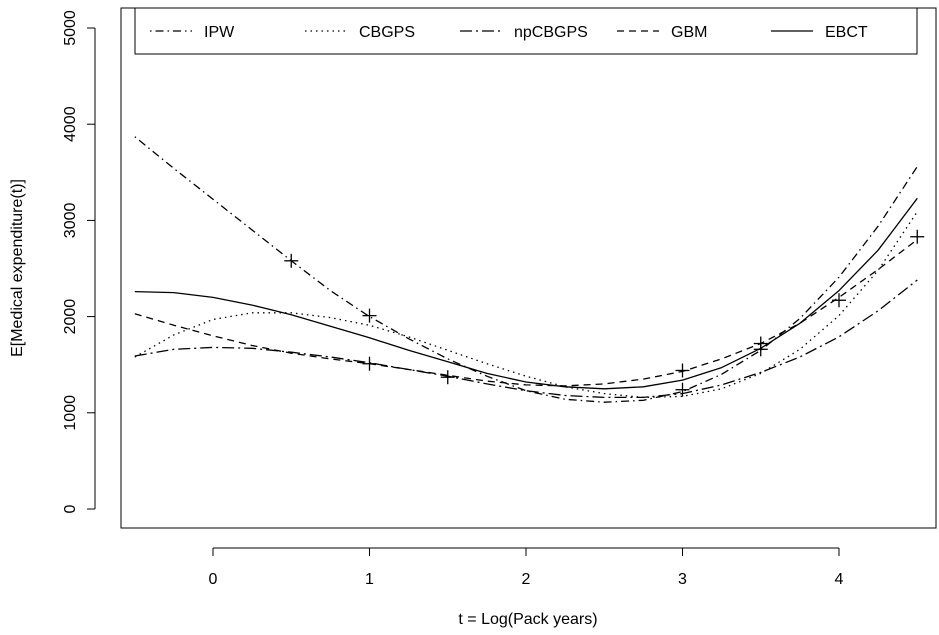 The width and height of the screenshot is (939, 635). I want to click on legend-label-npcbgps: npCBGPS, so click(551, 32).